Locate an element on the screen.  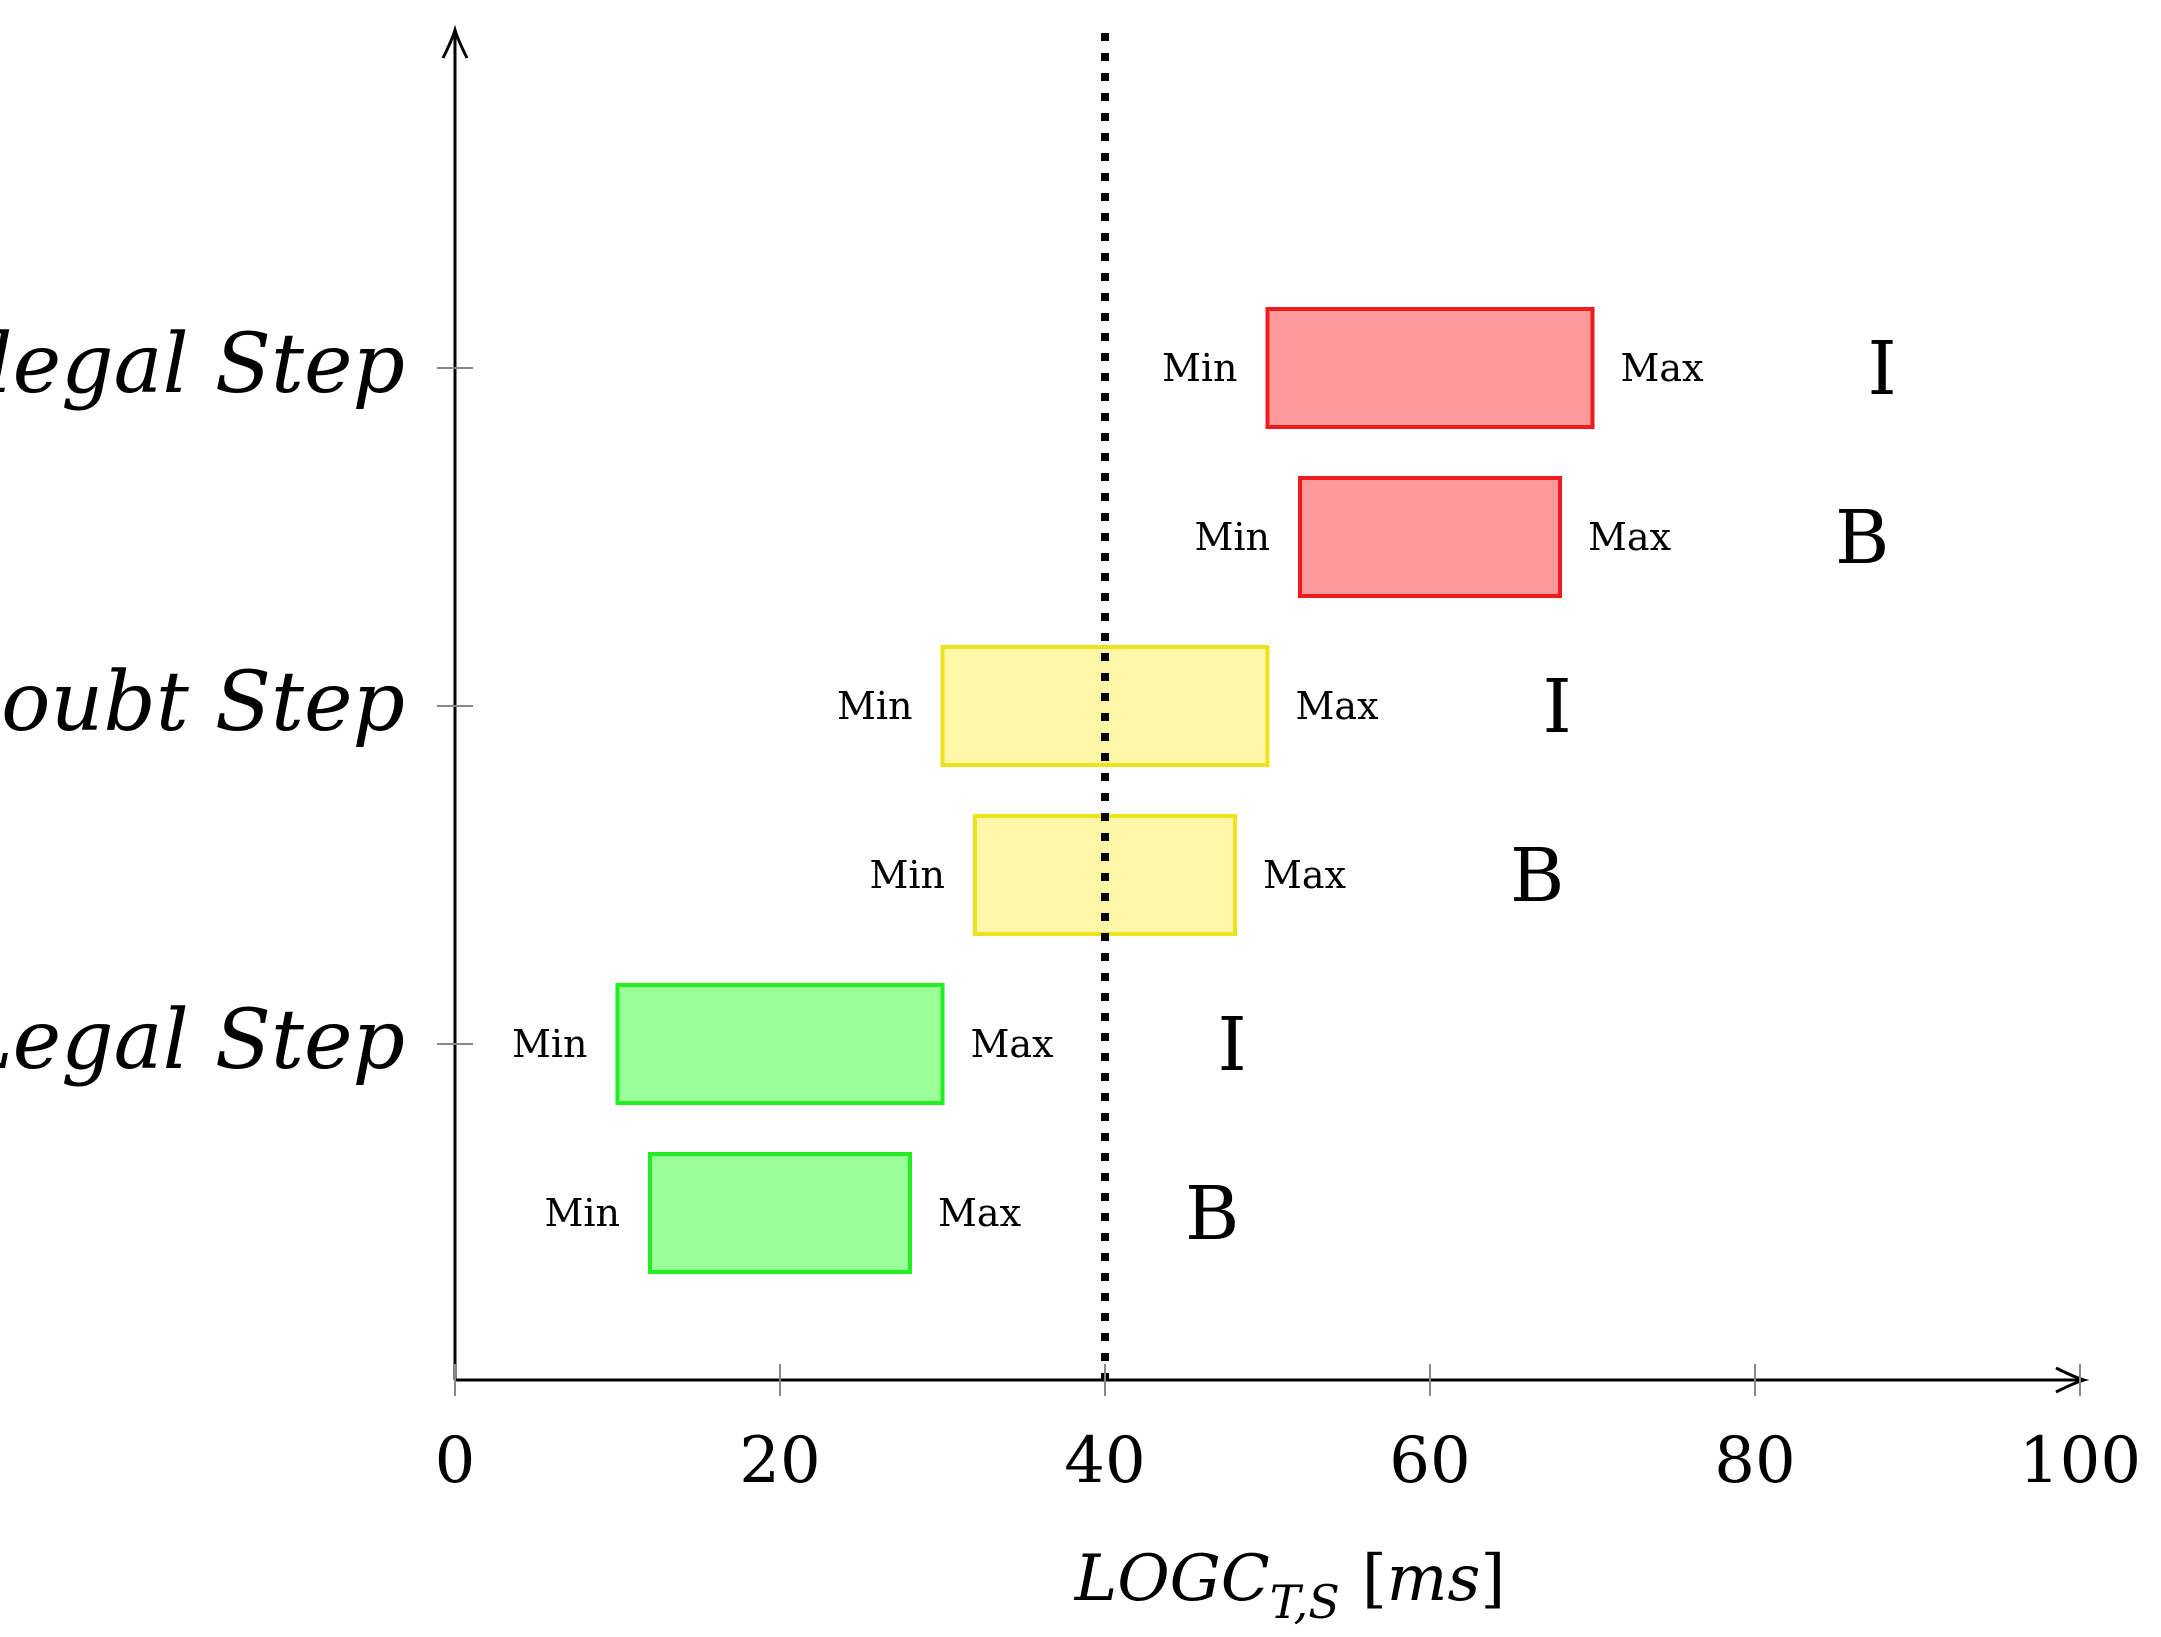
x-axis-title-main: LOGC is located at coordinates (1172, 1579).